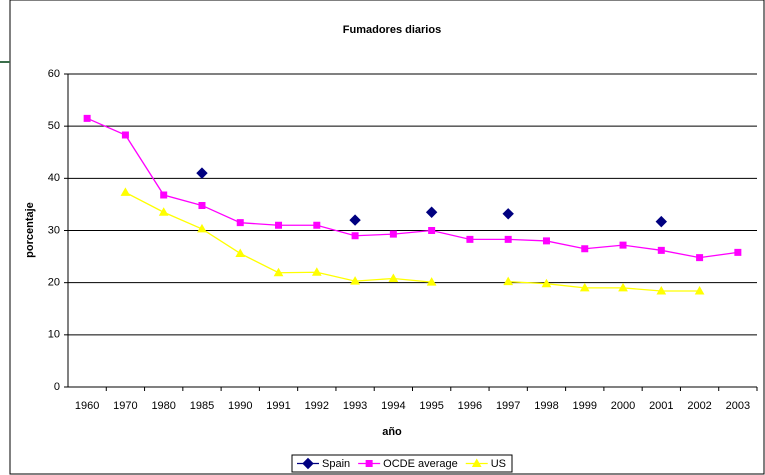 The image size is (765, 475). What do you see at coordinates (57, 387) in the screenshot?
I see `y-tick-label: 0` at bounding box center [57, 387].